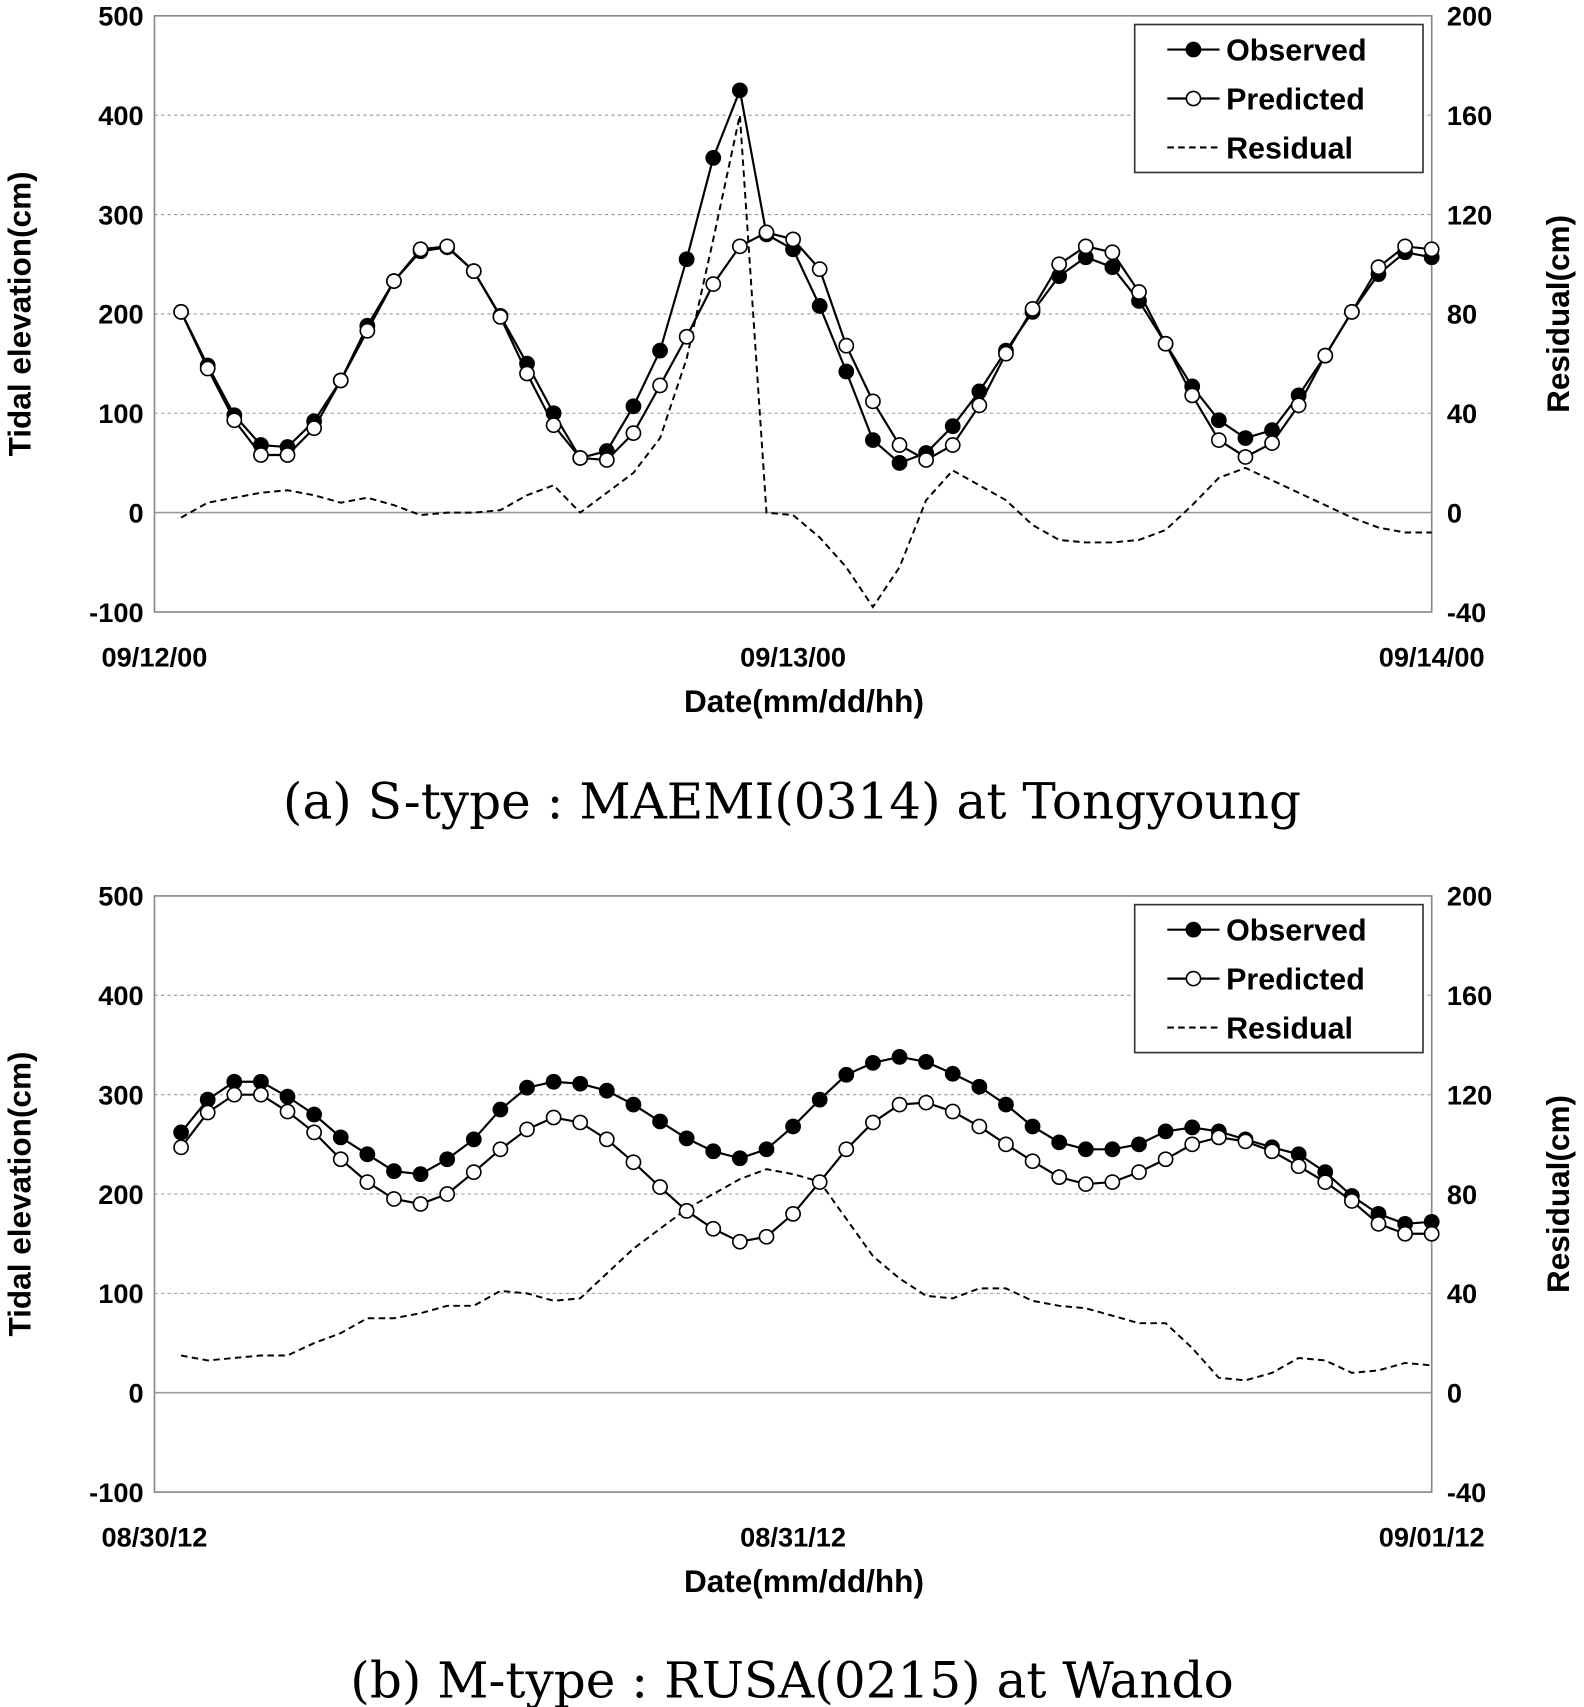 This screenshot has width=1584, height=1707. What do you see at coordinates (120, 413) in the screenshot?
I see `y-tick-label: 100` at bounding box center [120, 413].